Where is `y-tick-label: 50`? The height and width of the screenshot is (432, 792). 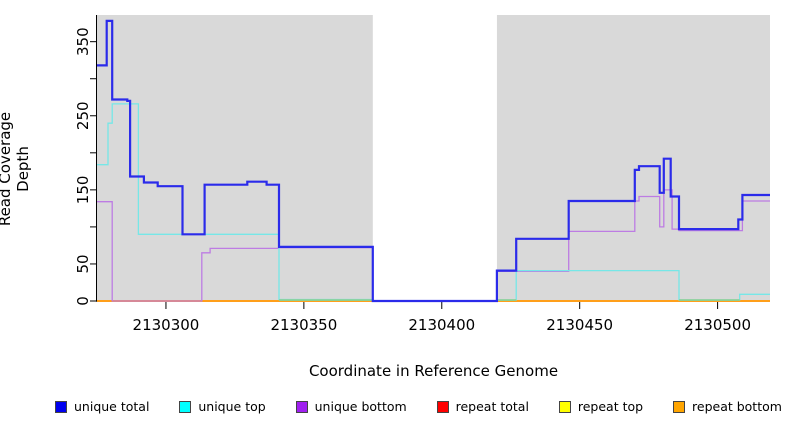 y-tick-label: 50 is located at coordinates (83, 263).